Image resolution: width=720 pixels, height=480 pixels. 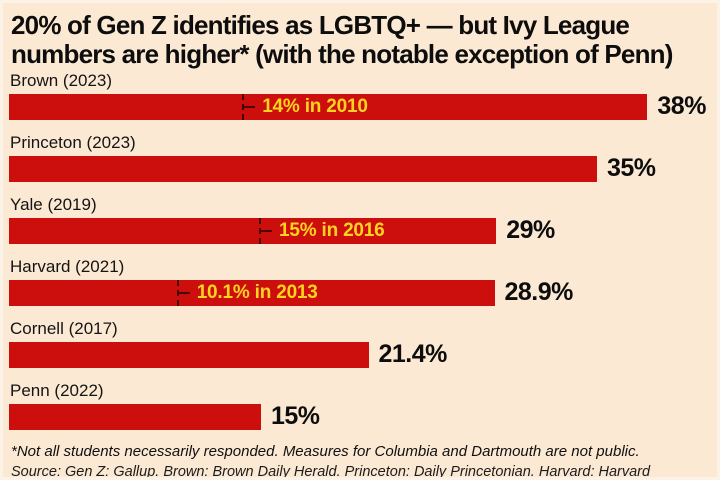 I want to click on bar-category-label: Penn (2022), so click(x=57, y=390).